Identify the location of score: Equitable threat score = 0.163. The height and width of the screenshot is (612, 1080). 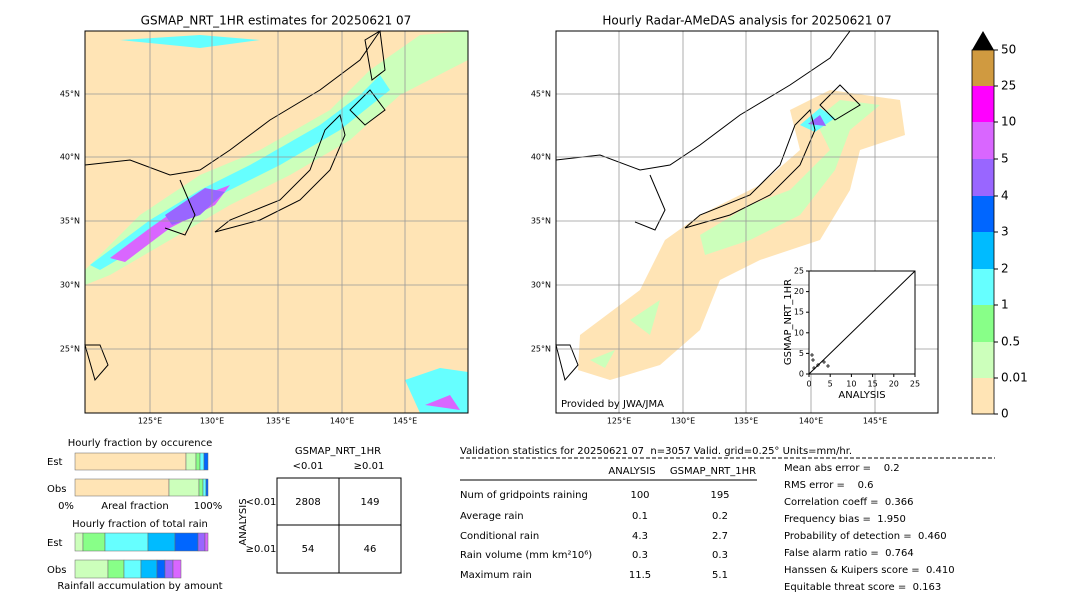
(862, 587).